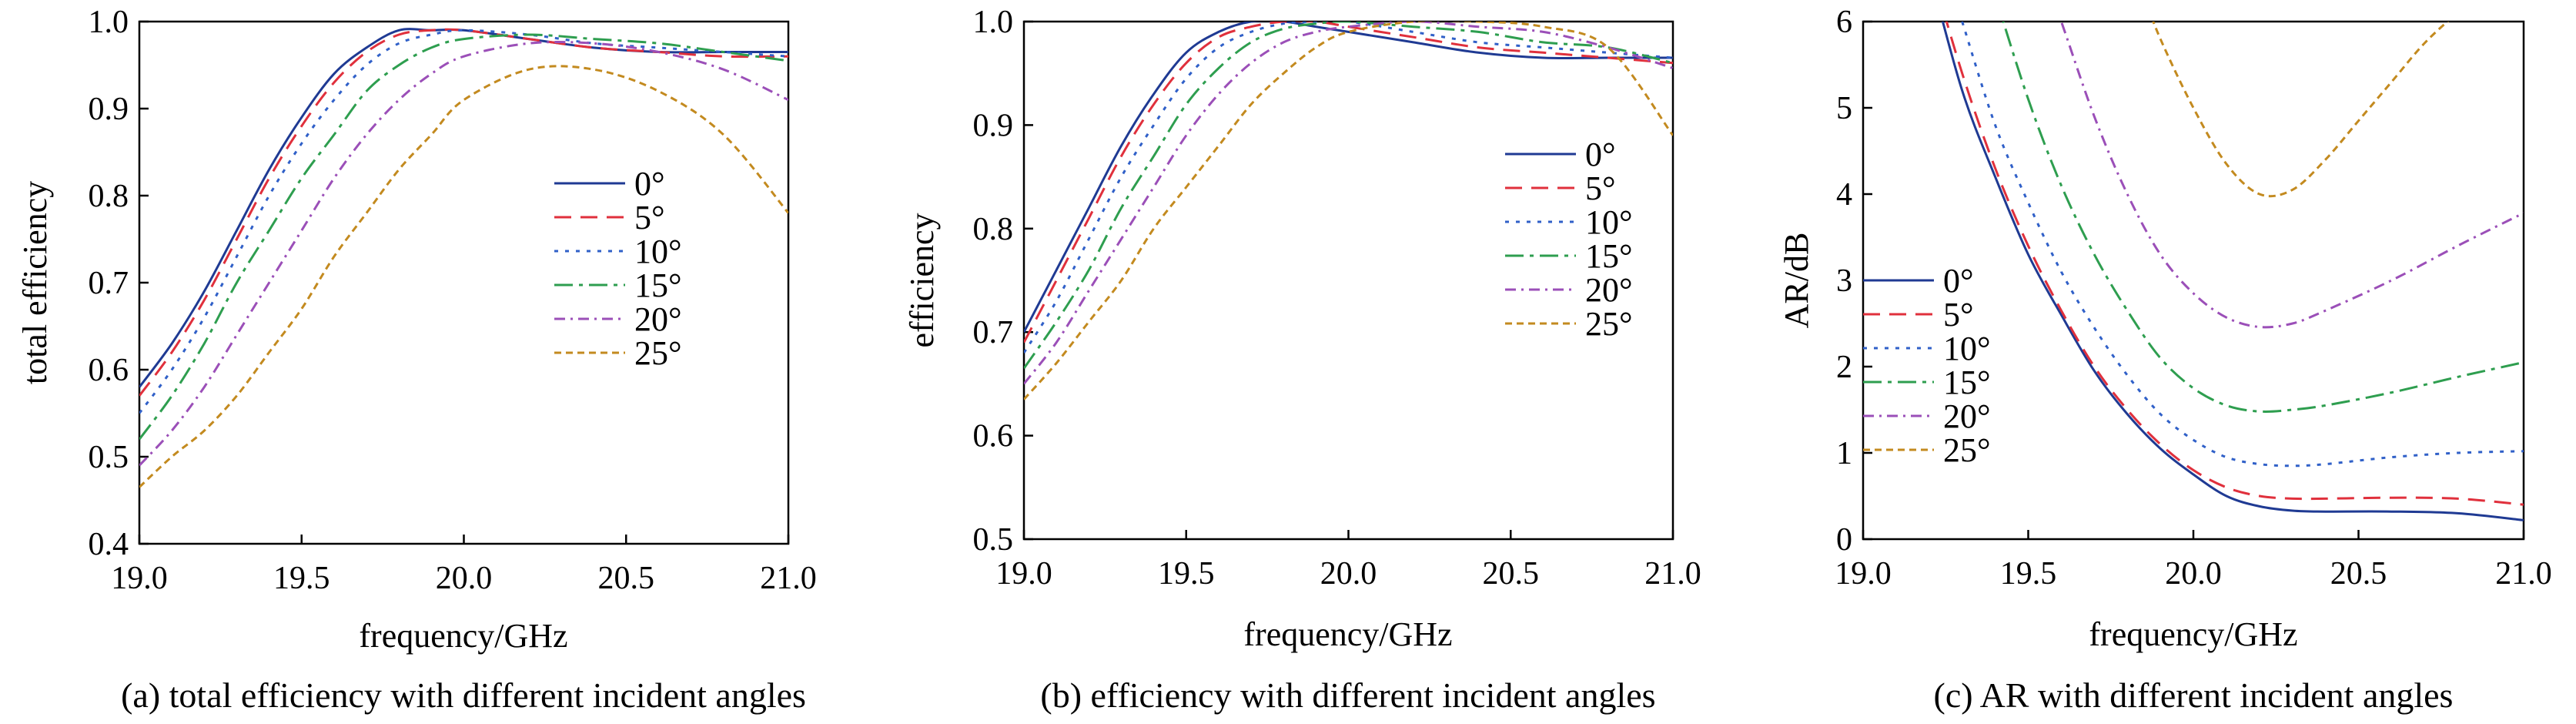  Describe the element at coordinates (1844, 540) in the screenshot. I see `y-tick-label: 0` at that location.